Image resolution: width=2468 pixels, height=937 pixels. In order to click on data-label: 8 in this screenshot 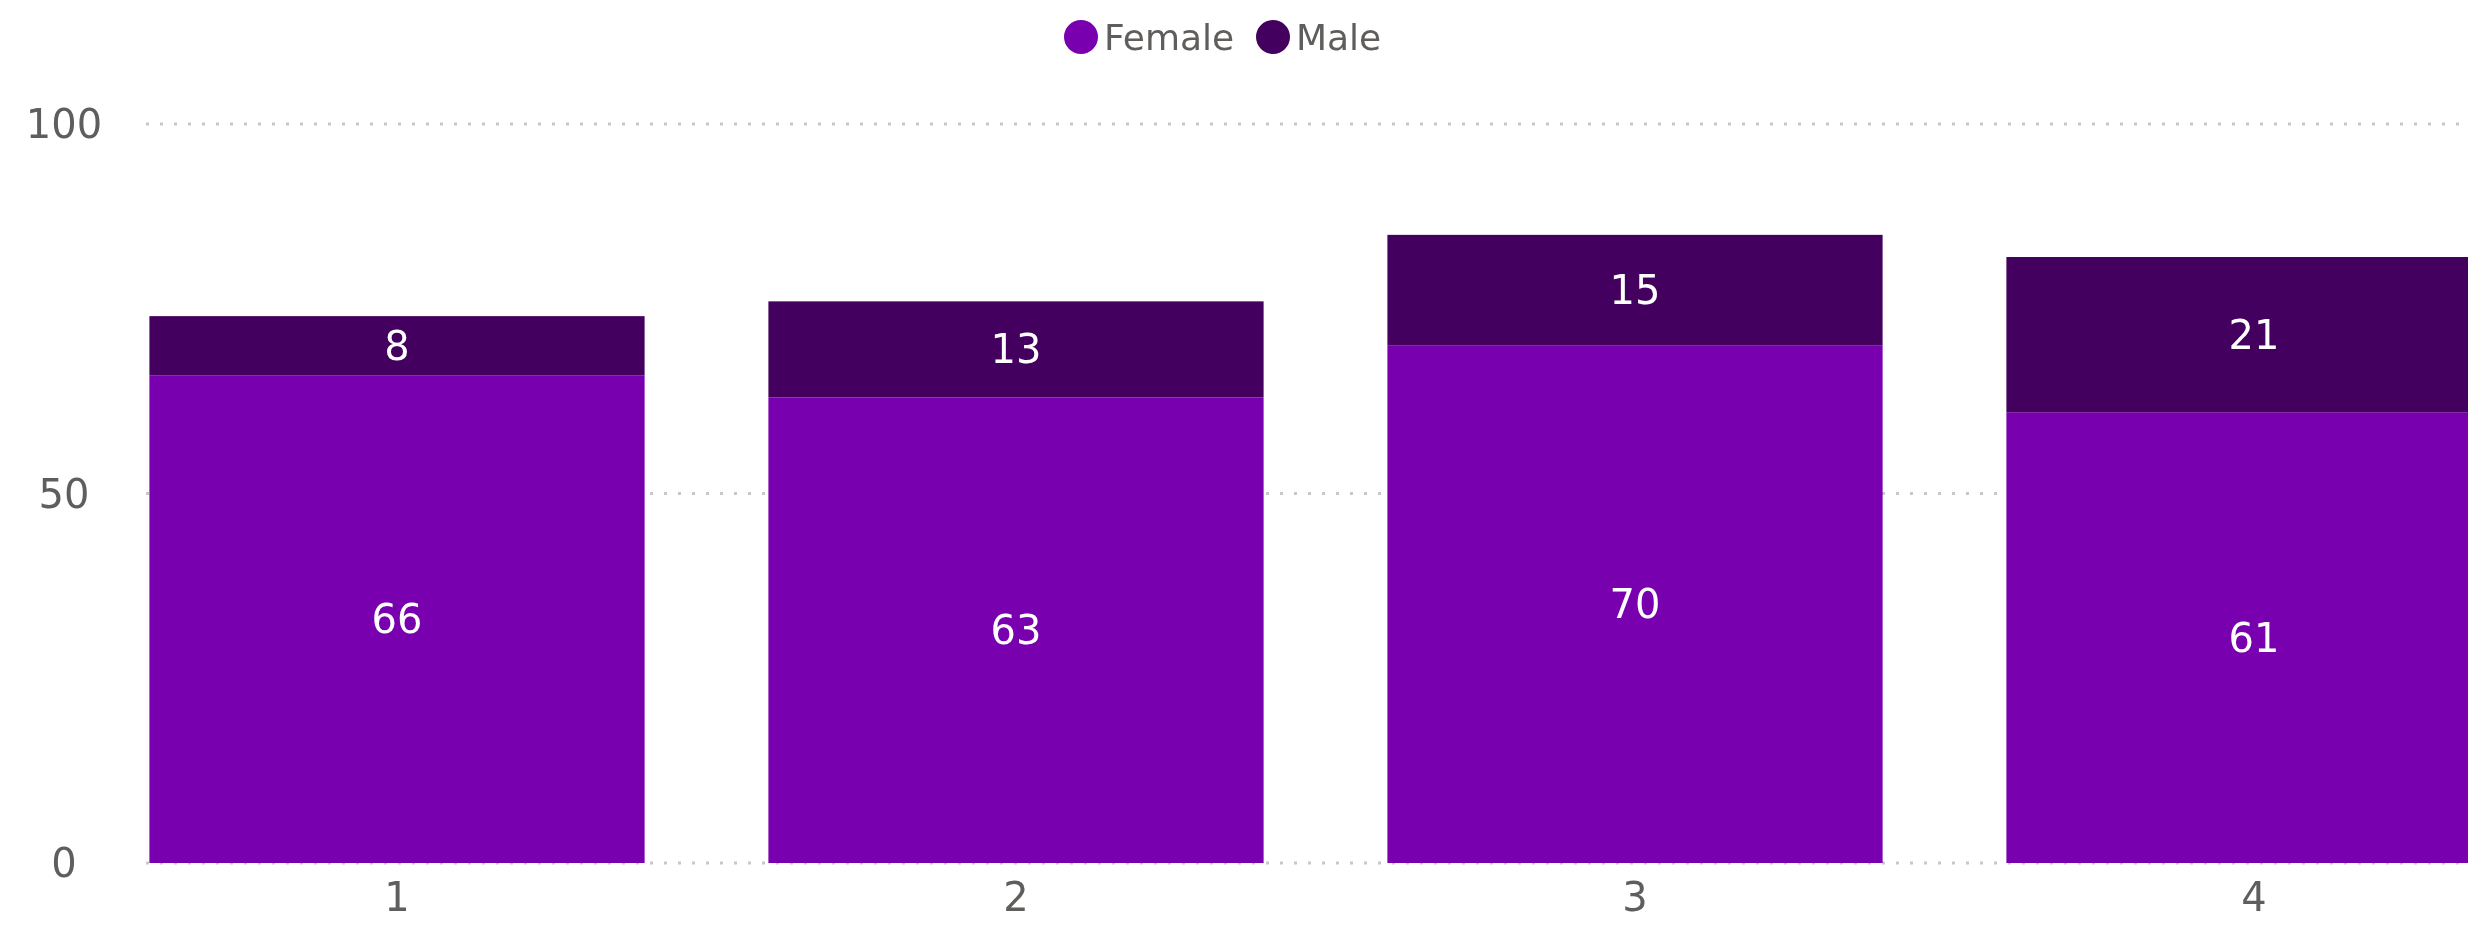, I will do `click(397, 345)`.